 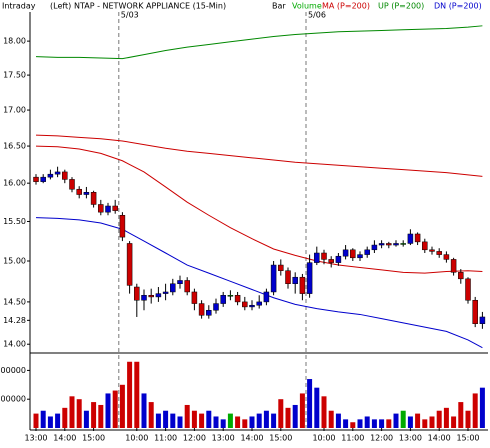 I want to click on volume-tick-label: 500000, so click(x=13, y=399).